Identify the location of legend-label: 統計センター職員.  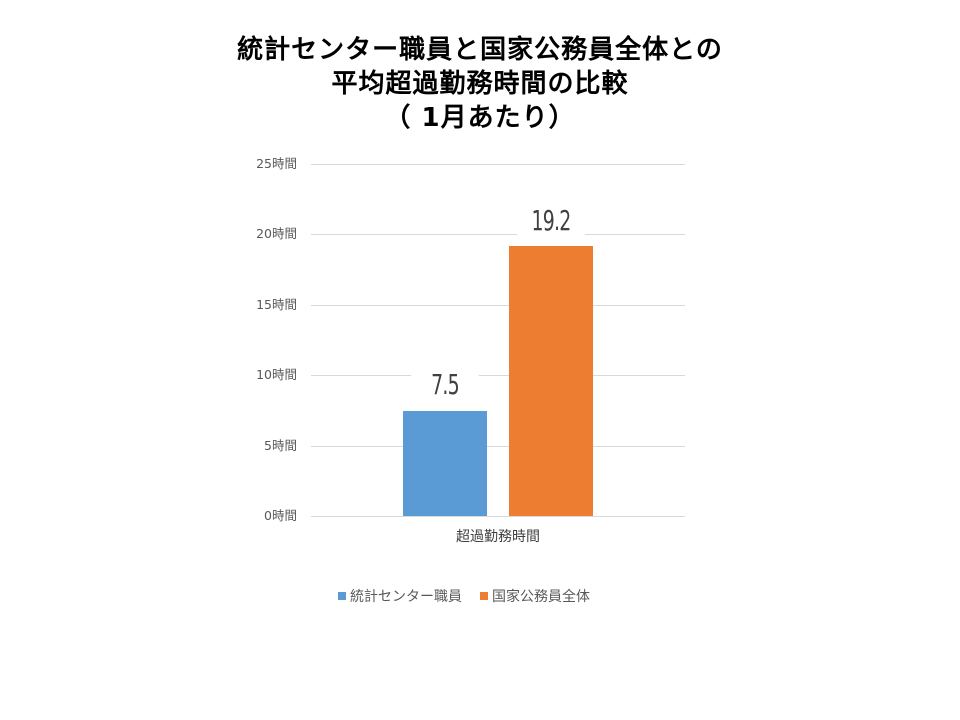
(406, 597).